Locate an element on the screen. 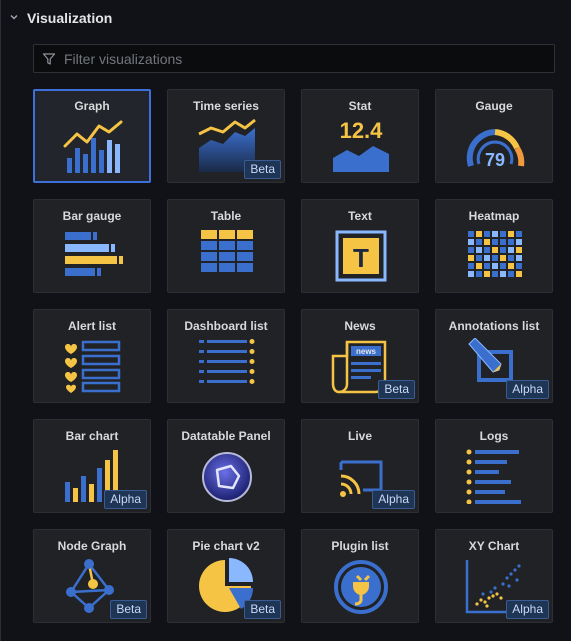 Image resolution: width=571 pixels, height=641 pixels. card-news: News news Beta is located at coordinates (360, 356).